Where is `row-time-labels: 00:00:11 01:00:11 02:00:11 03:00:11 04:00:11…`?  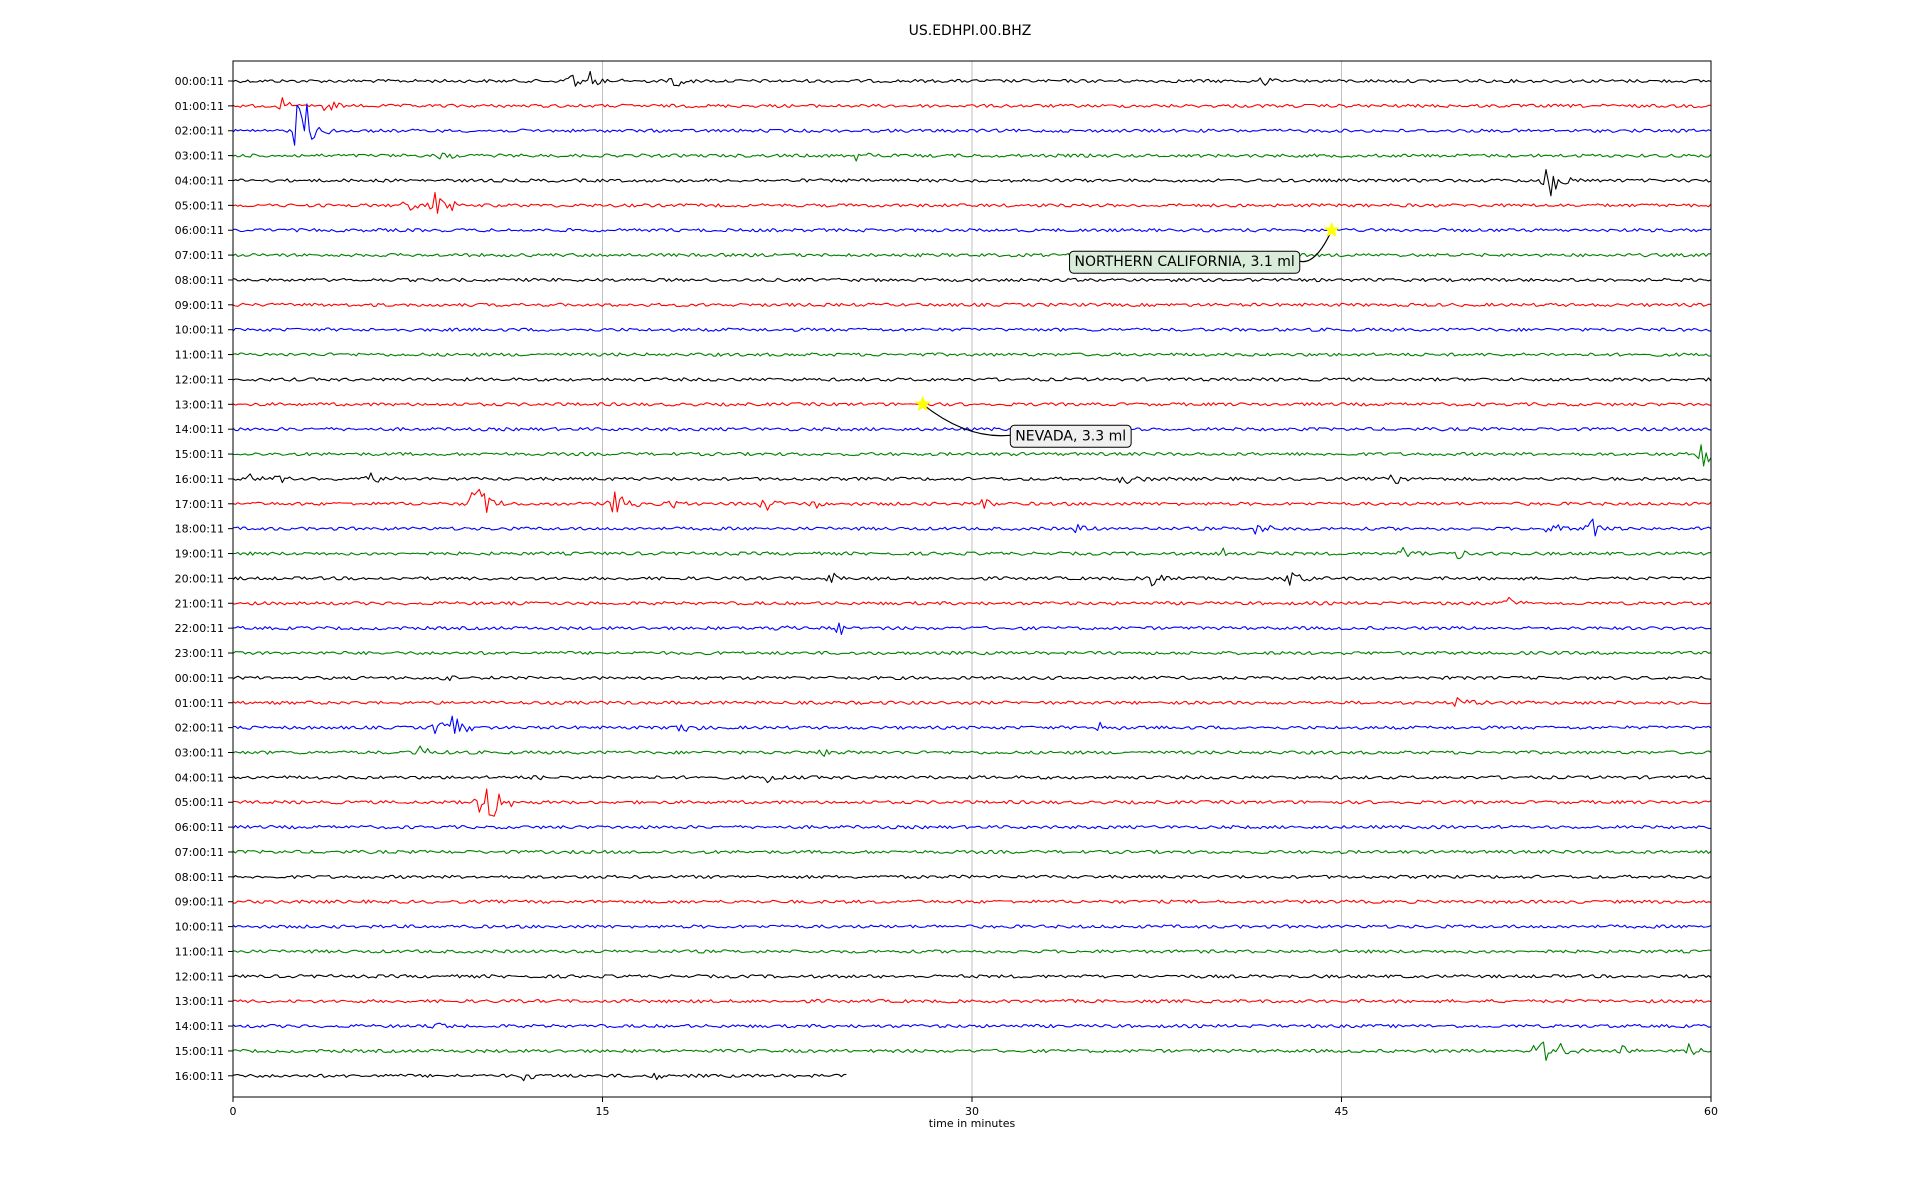
row-time-labels: 00:00:11 01:00:11 02:00:11 03:00:11 04:00:11… is located at coordinates (204, 579).